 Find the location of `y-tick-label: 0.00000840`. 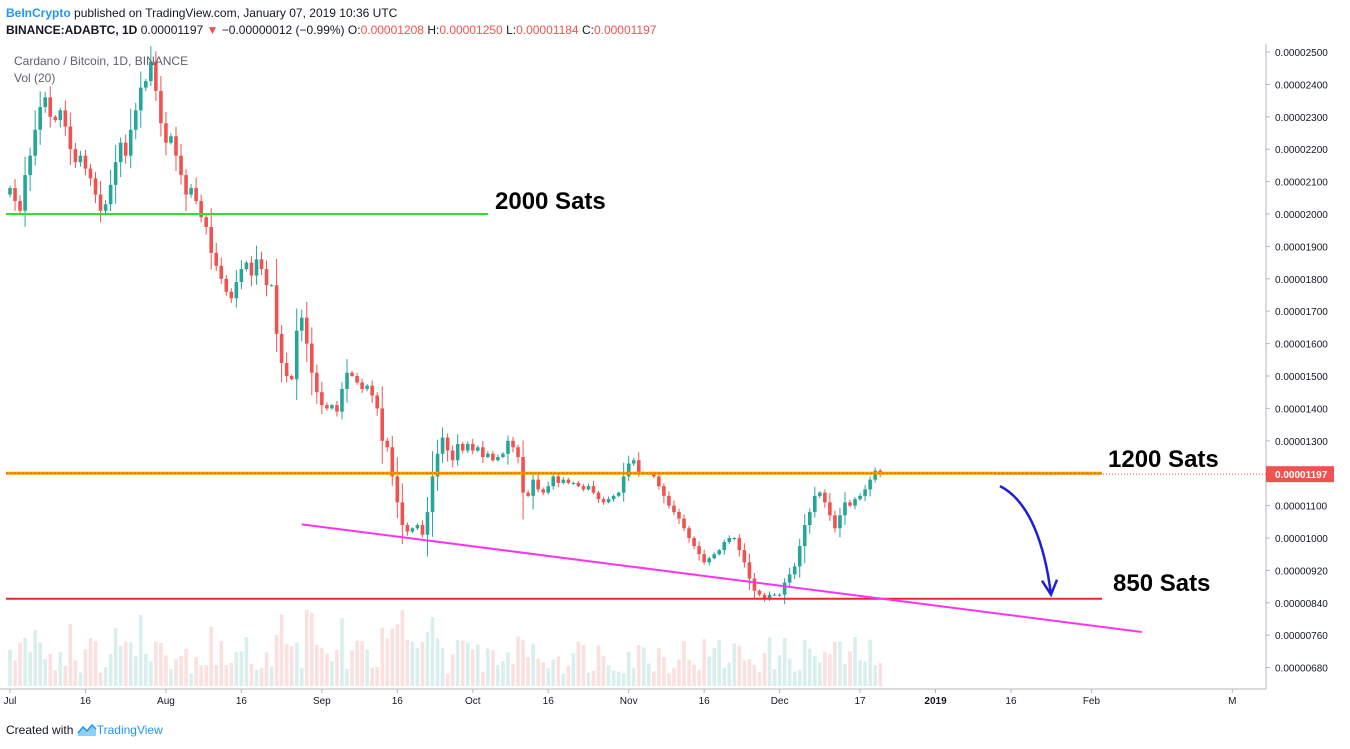

y-tick-label: 0.00000840 is located at coordinates (1301, 604).